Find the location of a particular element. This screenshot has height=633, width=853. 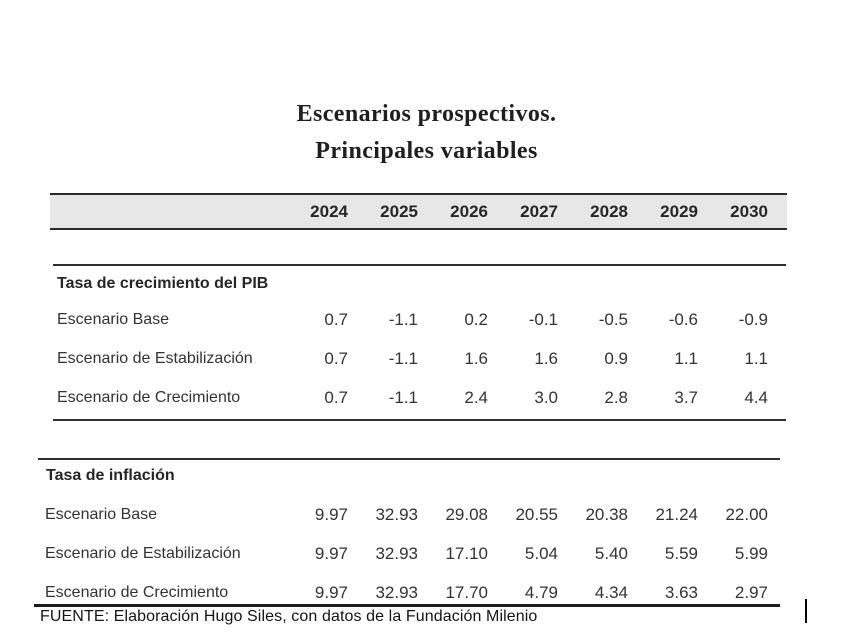

value-cell: 2.8 is located at coordinates (616, 397).